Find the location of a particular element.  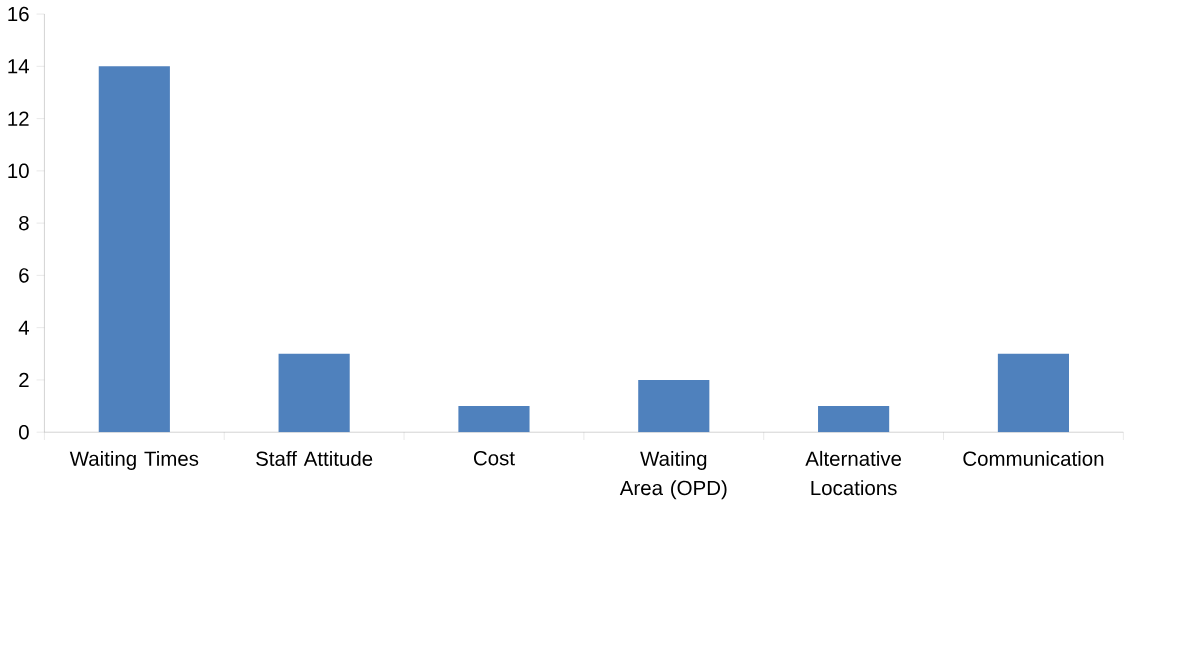

x-tick-label: Cost is located at coordinates (494, 458).